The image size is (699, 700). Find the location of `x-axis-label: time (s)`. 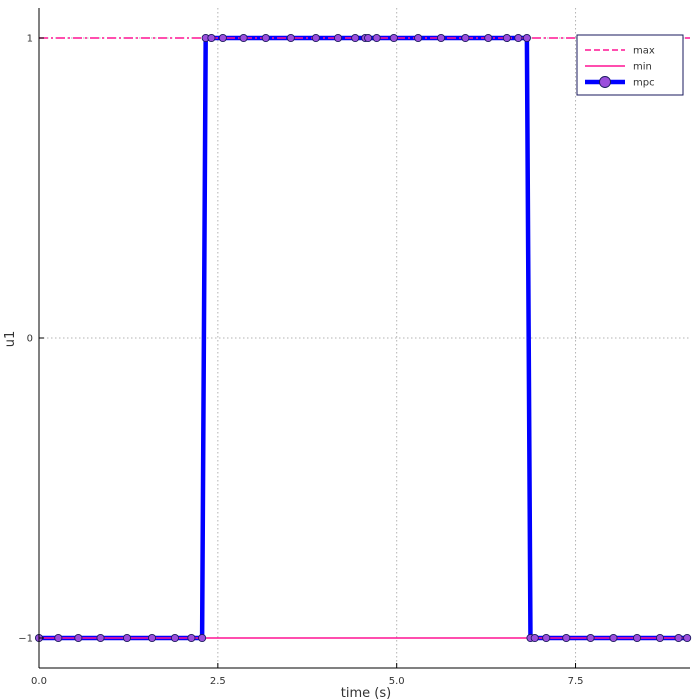

x-axis-label: time (s) is located at coordinates (366, 693).